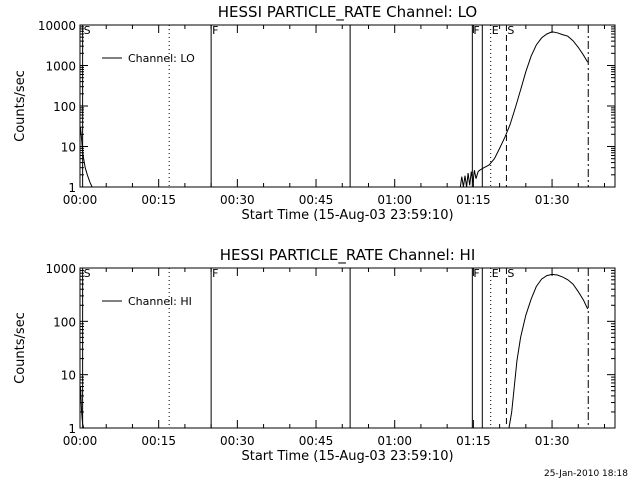 The width and height of the screenshot is (640, 480). I want to click on footer-date: 25-Jan-2010 18:18, so click(586, 474).